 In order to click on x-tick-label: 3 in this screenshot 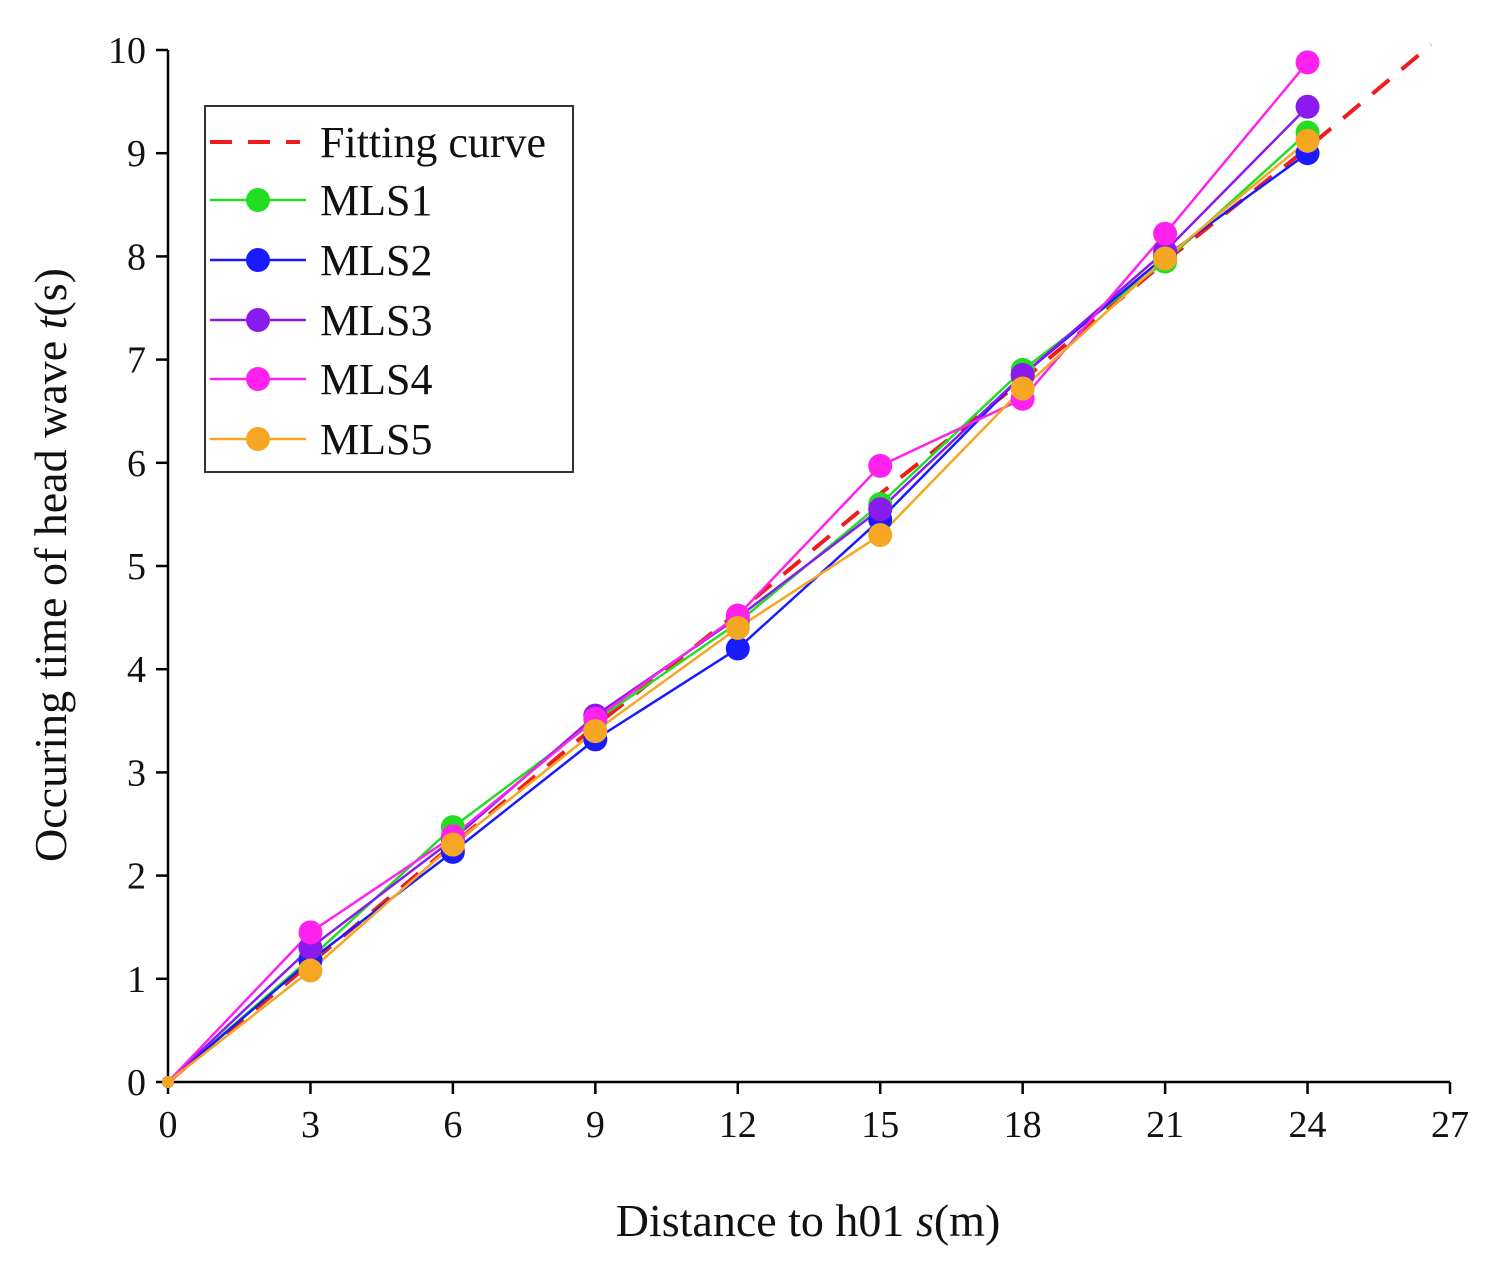, I will do `click(310, 1125)`.